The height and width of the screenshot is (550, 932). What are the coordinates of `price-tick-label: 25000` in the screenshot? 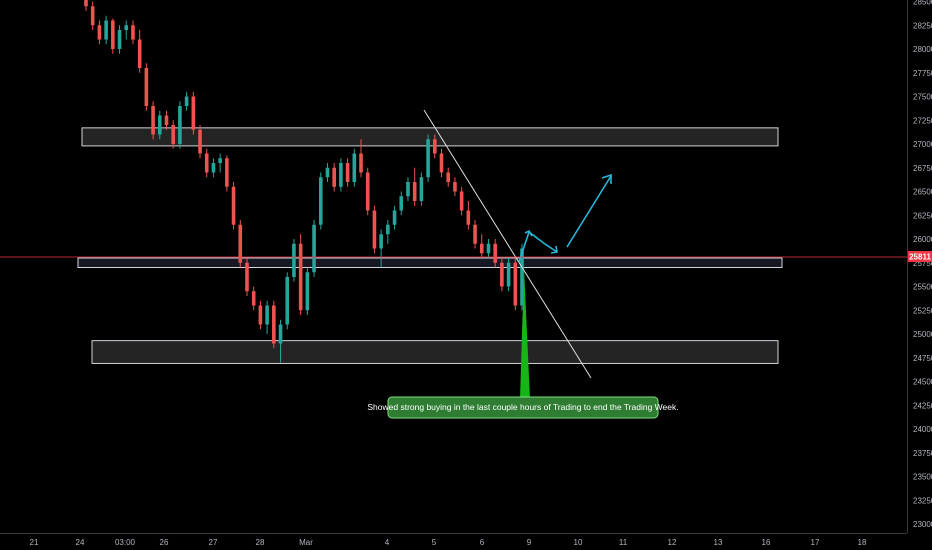 It's located at (922, 334).